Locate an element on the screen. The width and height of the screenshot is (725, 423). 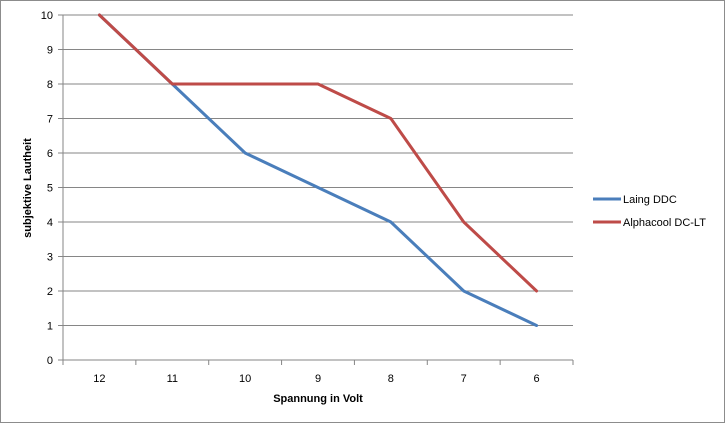
x-tick-label: 9 is located at coordinates (318, 379).